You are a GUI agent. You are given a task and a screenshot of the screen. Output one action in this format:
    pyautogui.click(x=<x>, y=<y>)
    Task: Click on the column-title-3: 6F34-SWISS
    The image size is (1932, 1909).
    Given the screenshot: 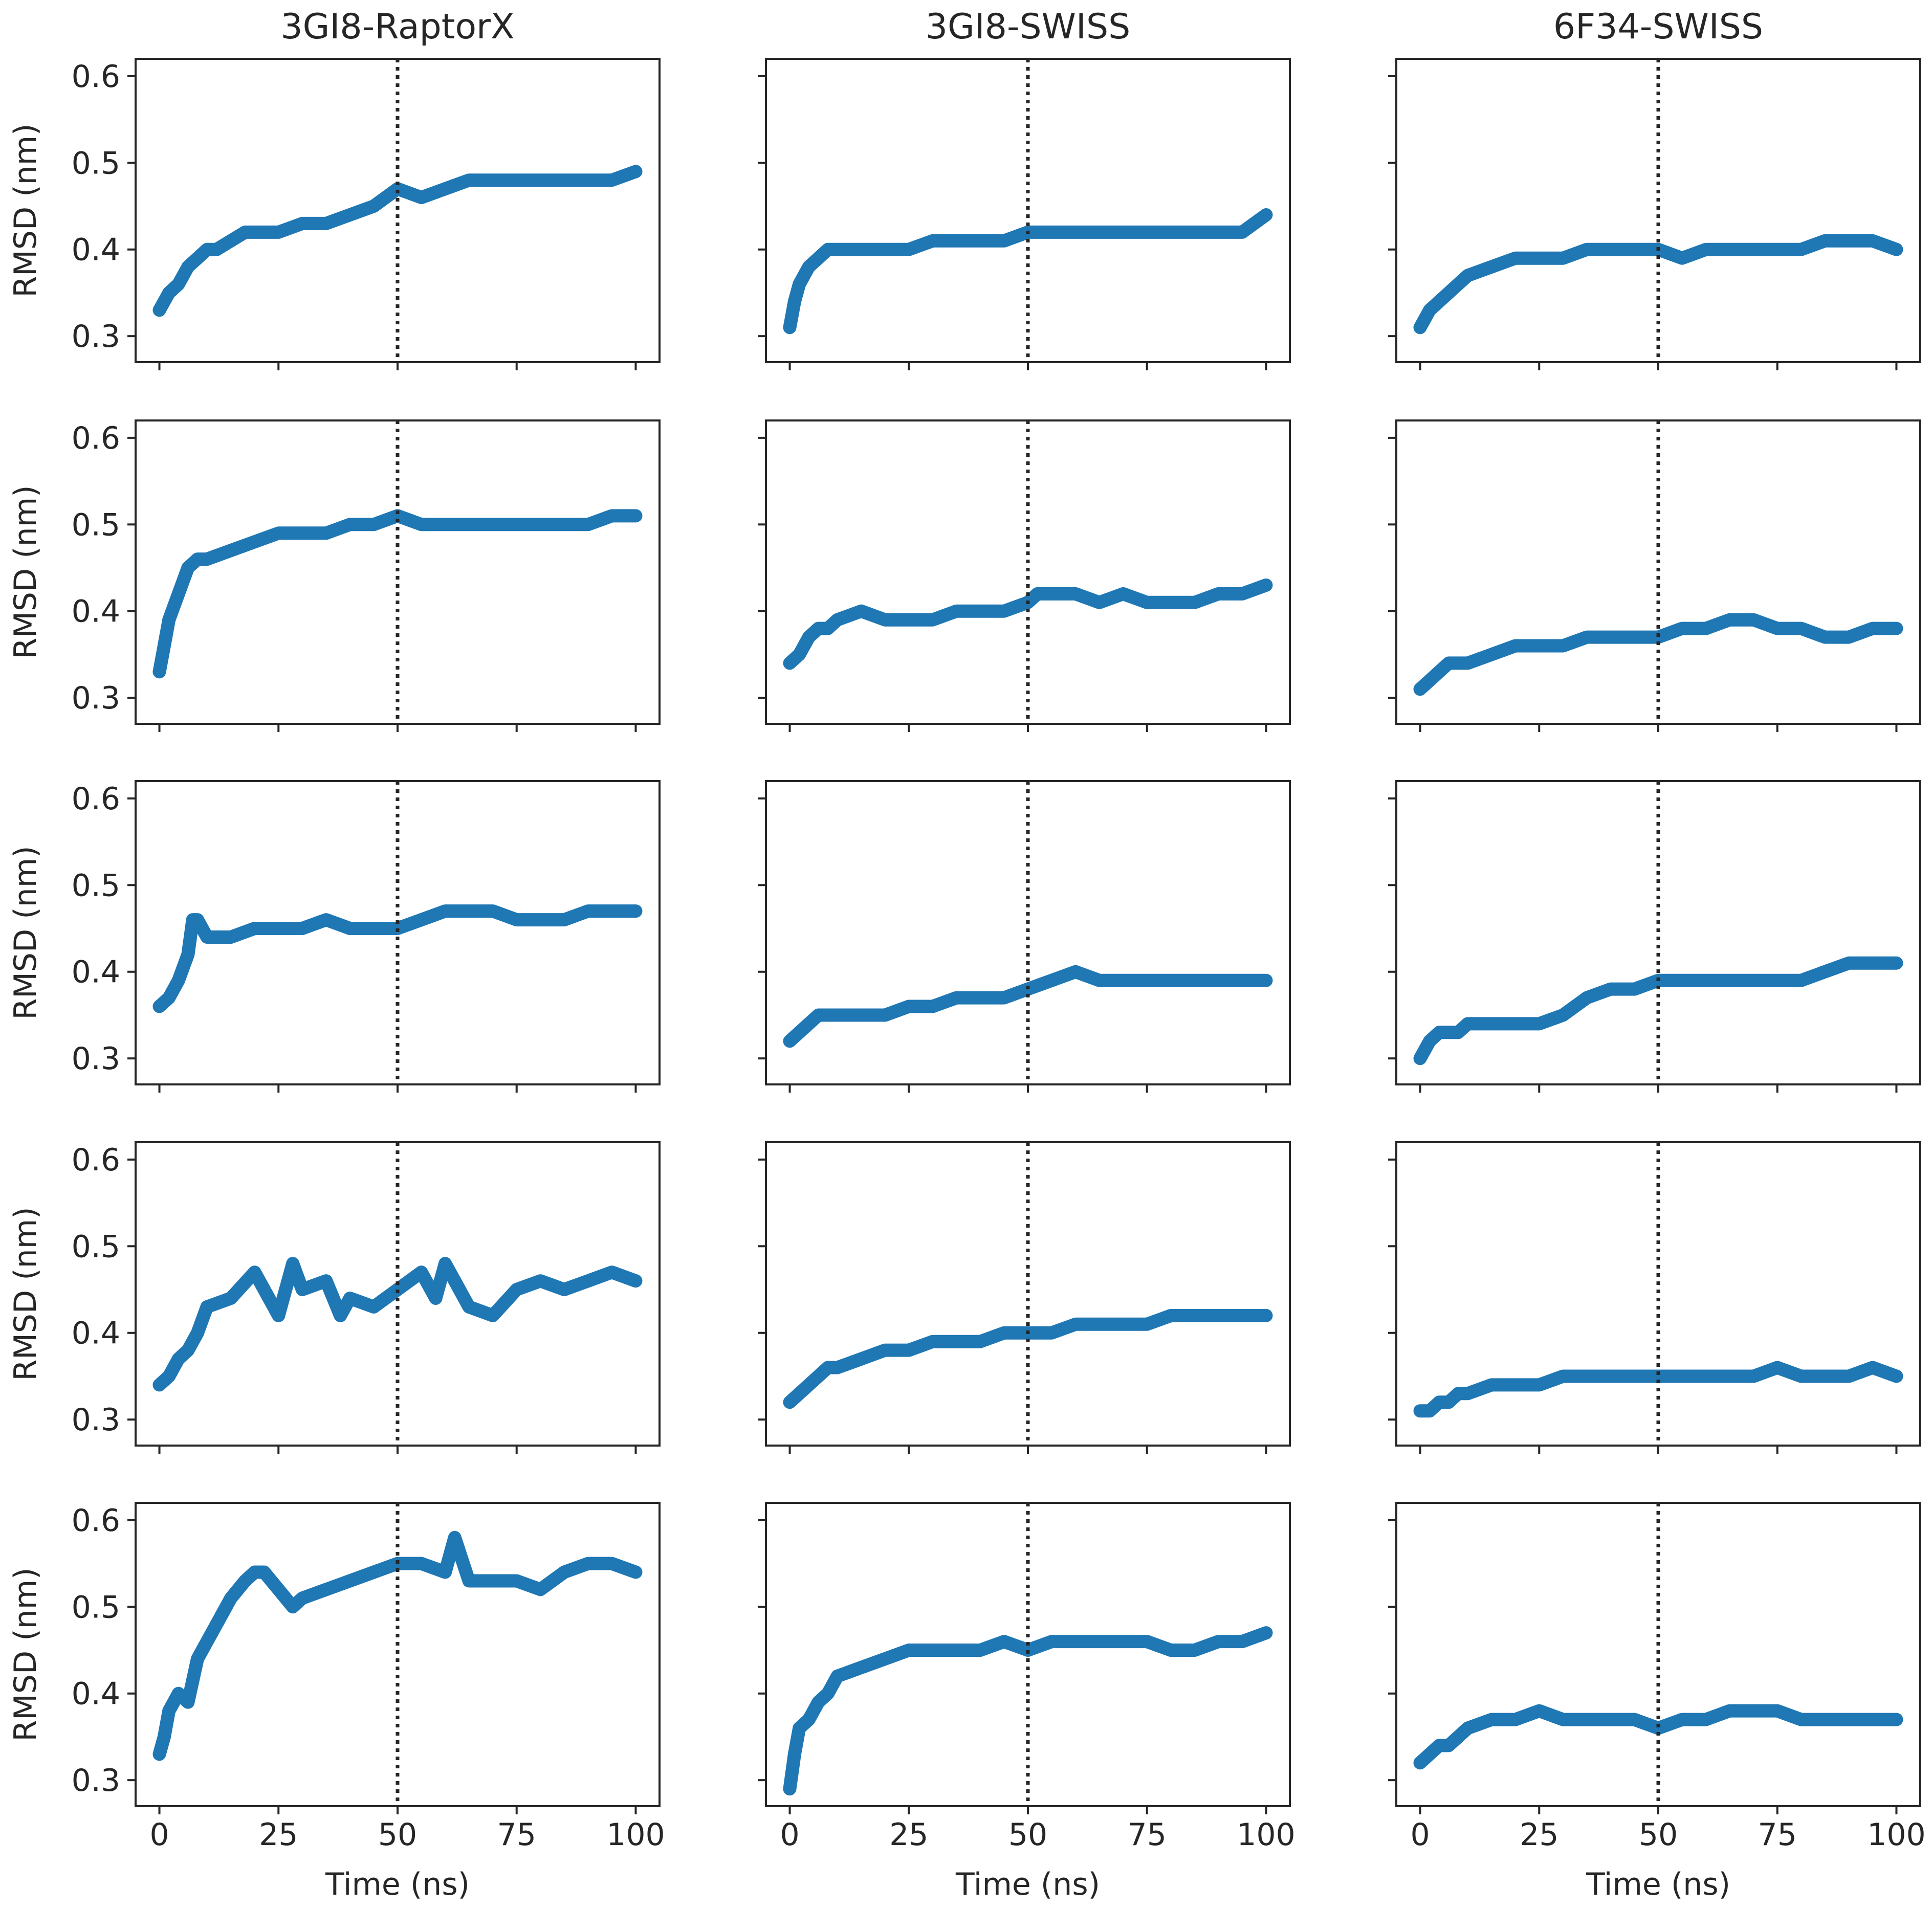 What is the action you would take?
    pyautogui.click(x=1658, y=27)
    